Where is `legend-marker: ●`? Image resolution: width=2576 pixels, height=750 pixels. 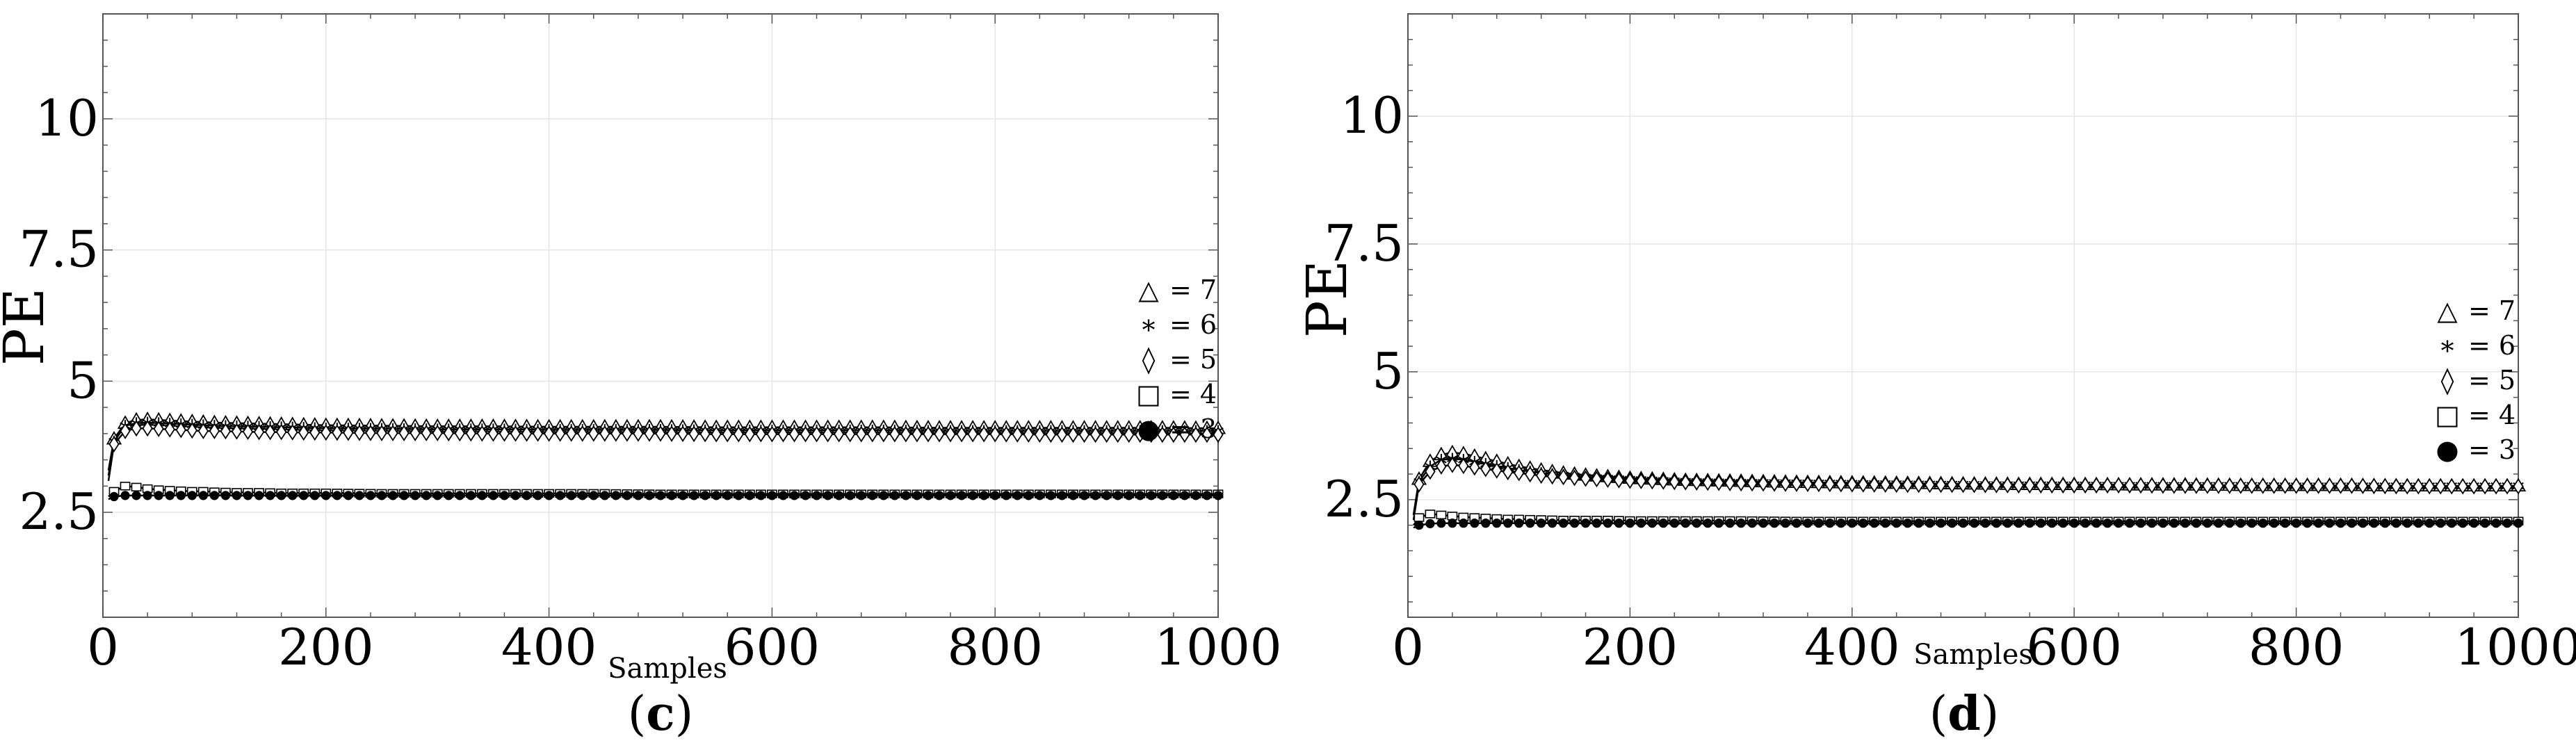 legend-marker: ● is located at coordinates (2447, 450).